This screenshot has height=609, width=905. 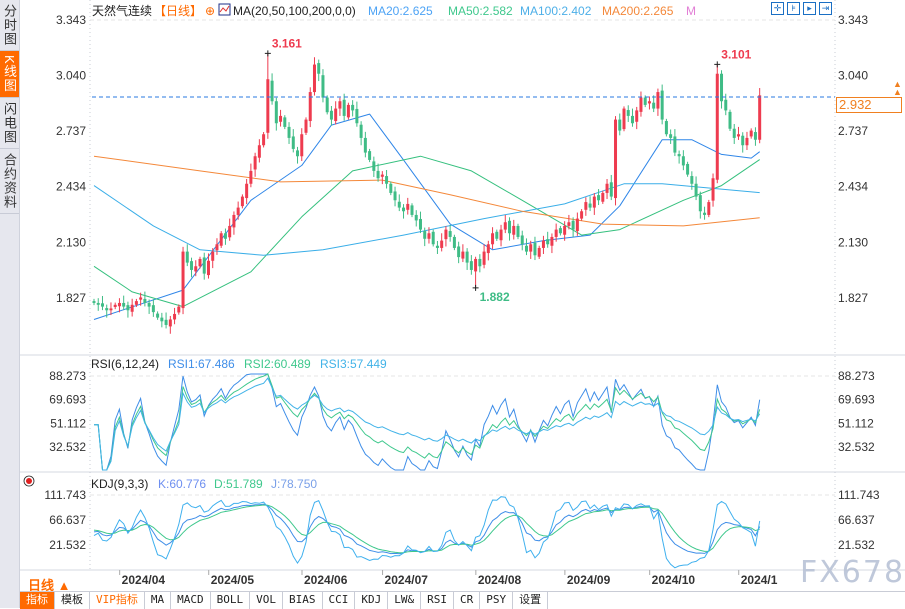 I want to click on tab-kdj: KDJ, so click(x=372, y=600).